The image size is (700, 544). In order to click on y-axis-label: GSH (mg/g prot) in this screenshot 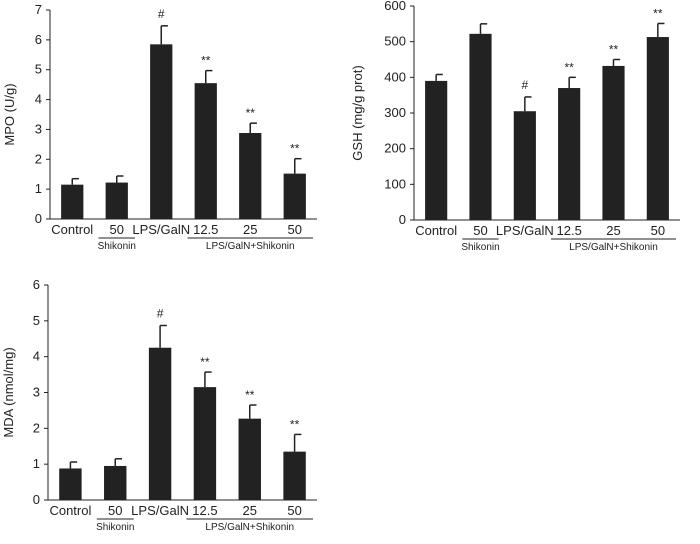, I will do `click(357, 112)`.